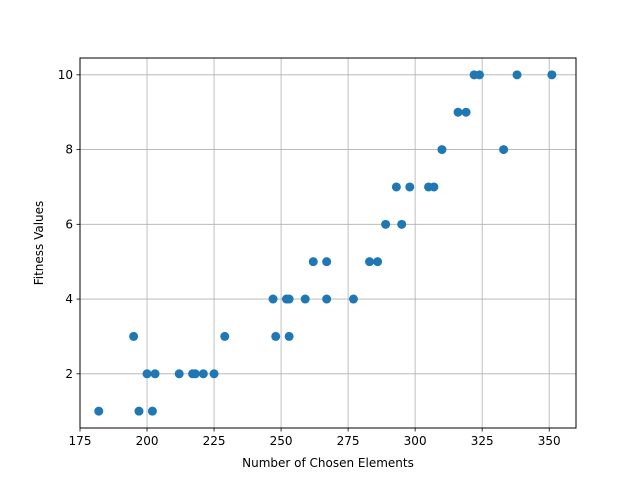 The width and height of the screenshot is (640, 484). Describe the element at coordinates (214, 441) in the screenshot. I see `x-tick-label: 225` at that location.